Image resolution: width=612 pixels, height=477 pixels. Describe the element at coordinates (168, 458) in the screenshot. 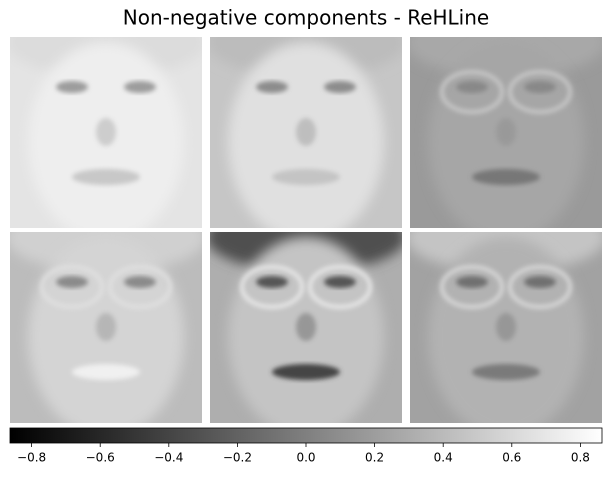

I see `tick-label: −0.4` at that location.